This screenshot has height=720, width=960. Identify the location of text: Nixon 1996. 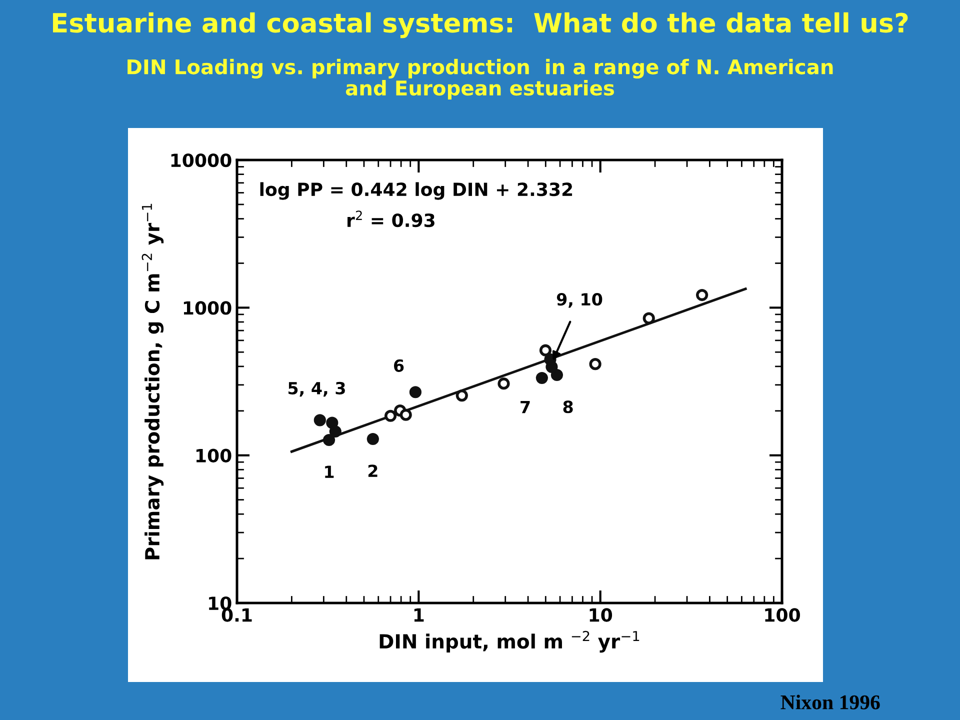
(830, 702).